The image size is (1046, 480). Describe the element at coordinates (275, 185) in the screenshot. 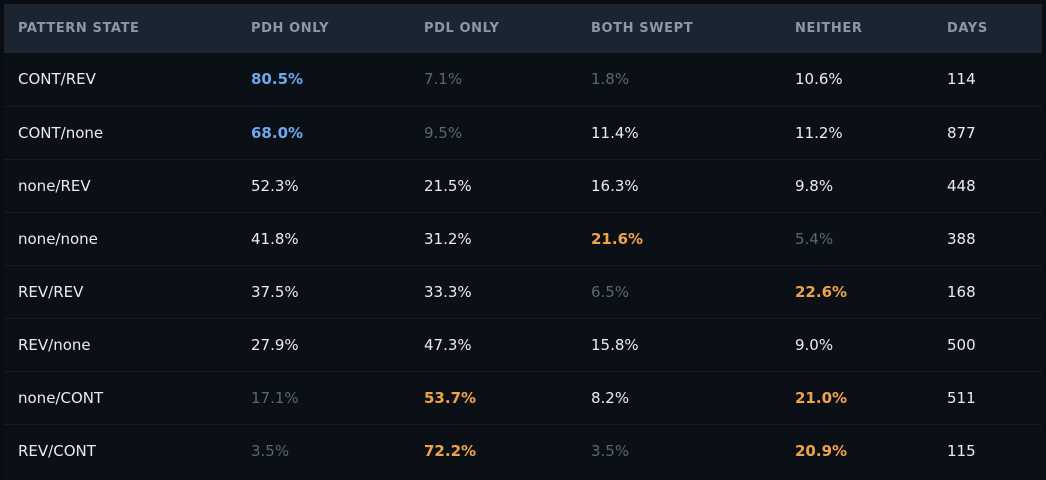

I see `cell-pdh-only: 52.3%` at that location.